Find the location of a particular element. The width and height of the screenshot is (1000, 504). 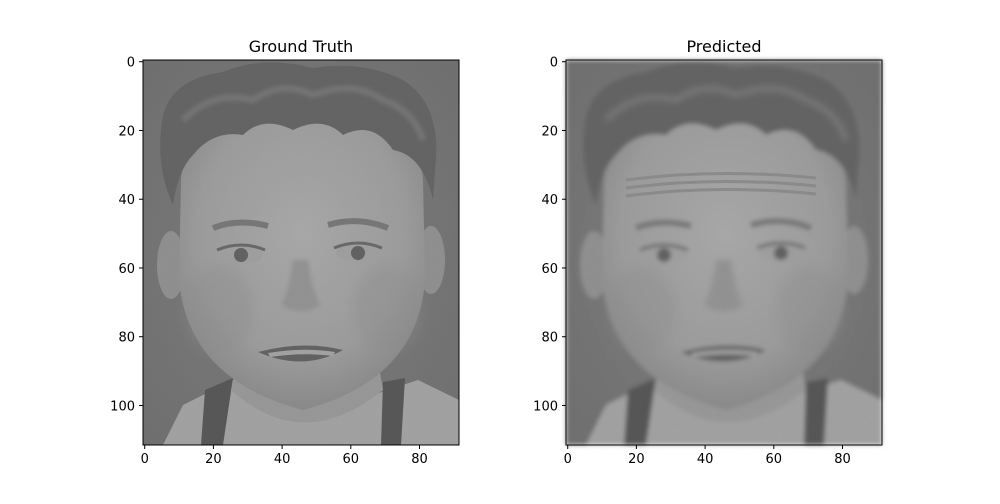

panel-title: Predicted is located at coordinates (723, 46).